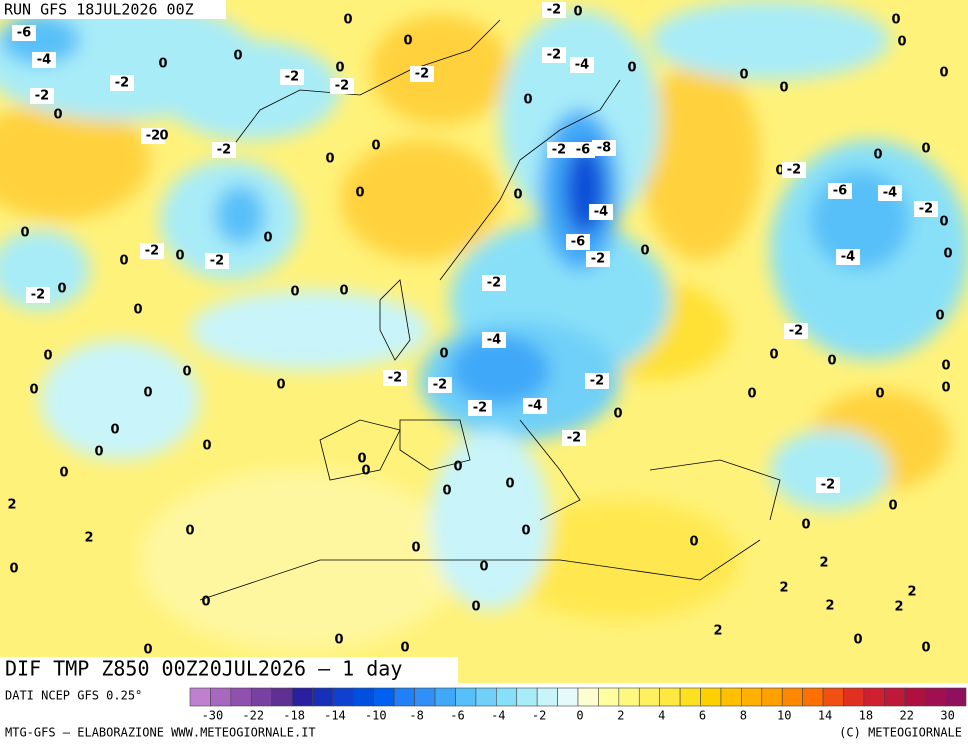  I want to click on scale-tick-label: 22, so click(907, 716).